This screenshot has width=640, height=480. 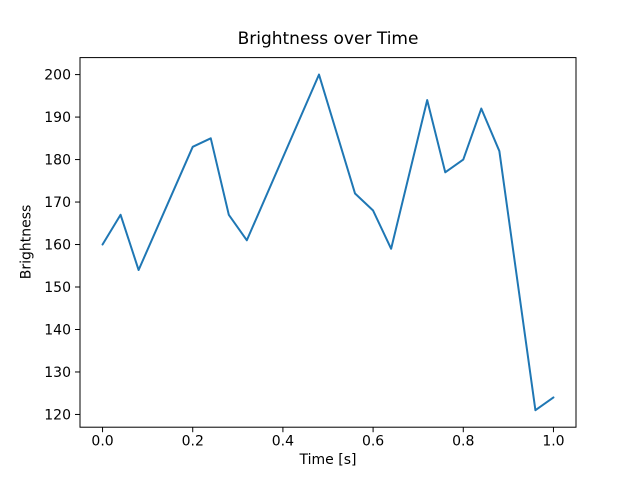 I want to click on y-tick-label: 120, so click(x=57, y=415).